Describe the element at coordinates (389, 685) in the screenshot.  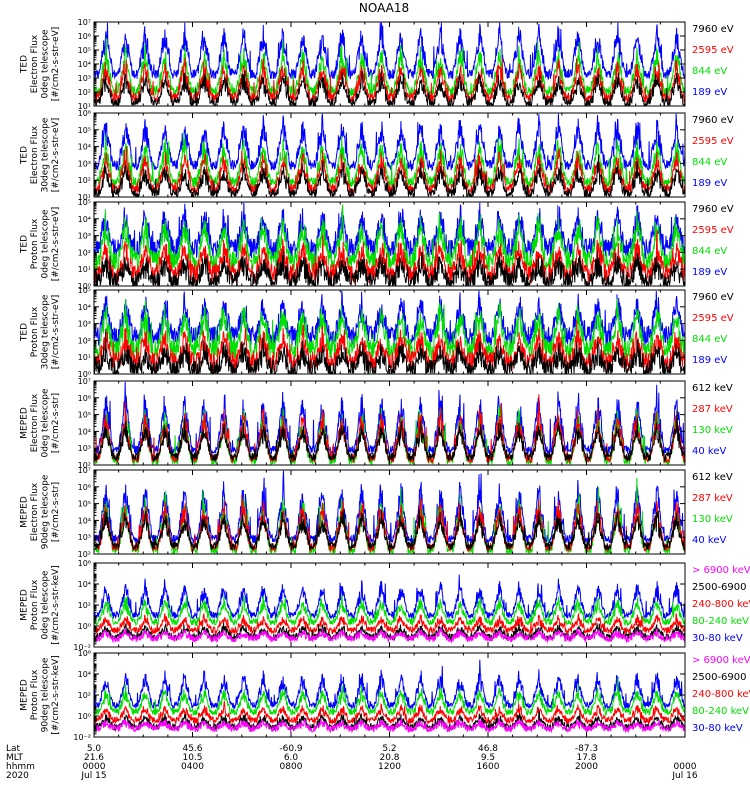
I see `series-30-80-kev` at that location.